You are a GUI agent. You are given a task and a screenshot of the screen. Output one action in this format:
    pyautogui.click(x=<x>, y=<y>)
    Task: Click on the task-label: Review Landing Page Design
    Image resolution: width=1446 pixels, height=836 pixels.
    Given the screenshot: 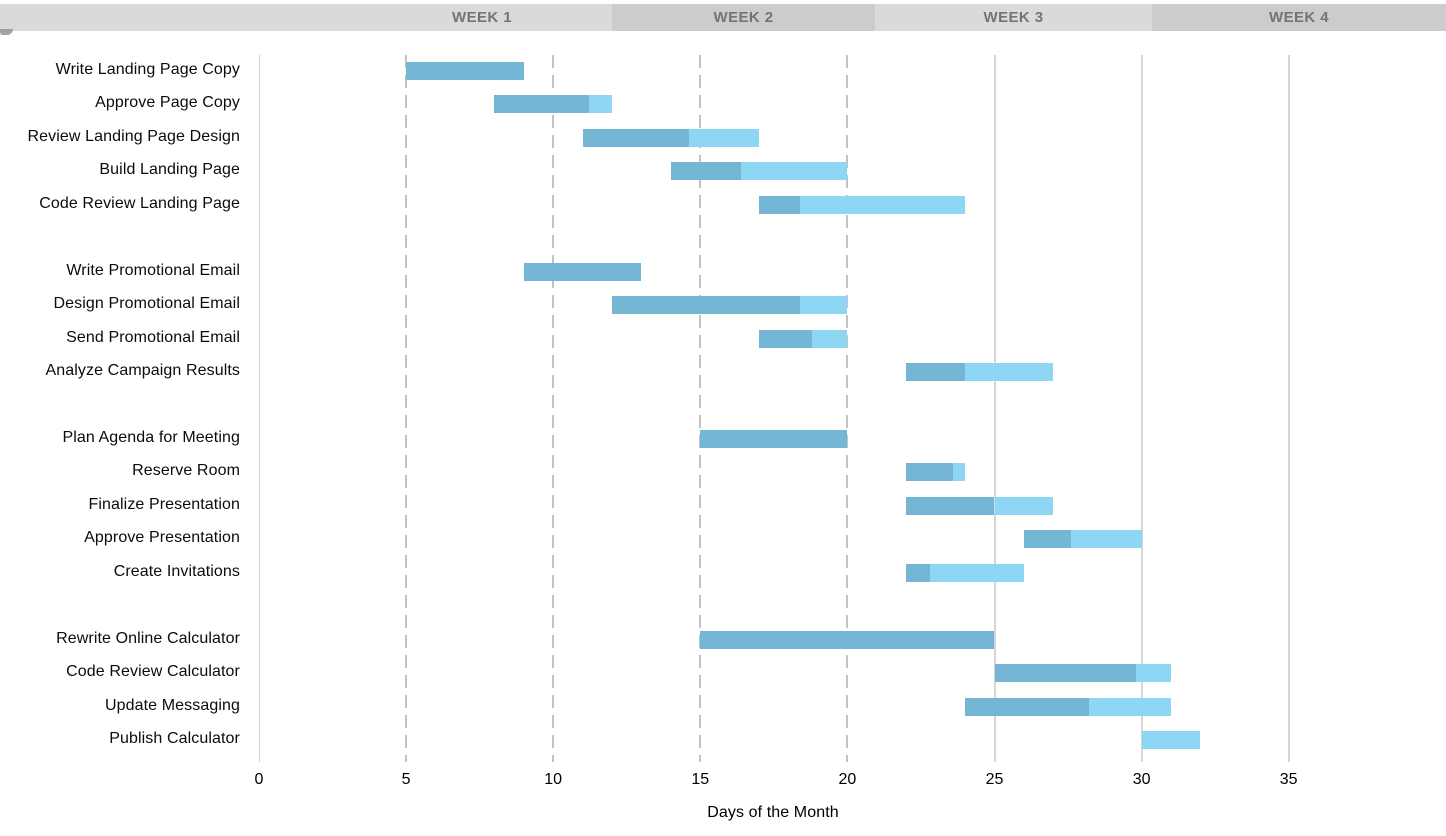 What is the action you would take?
    pyautogui.click(x=133, y=136)
    